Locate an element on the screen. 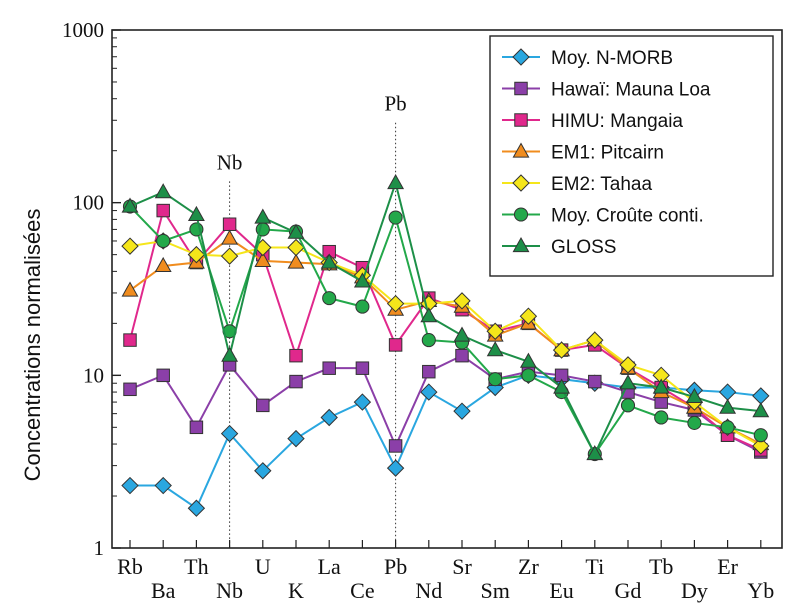  x-tick-label: Th is located at coordinates (196, 566).